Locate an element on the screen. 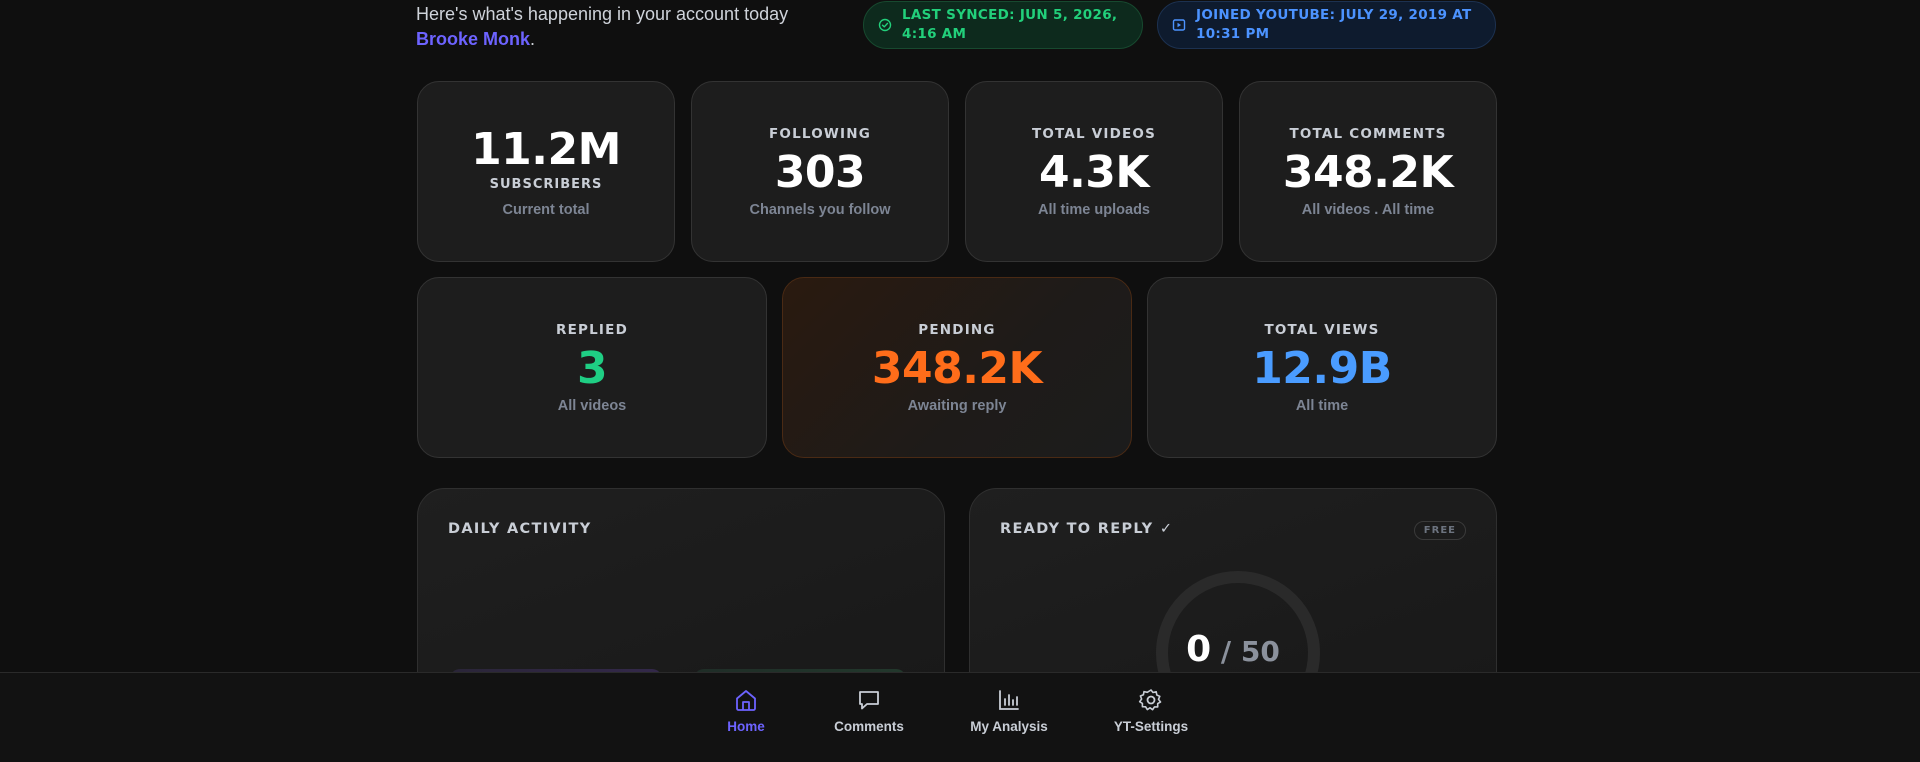 This screenshot has width=1920, height=762. nav-my-analysis: My Analysis is located at coordinates (1009, 710).